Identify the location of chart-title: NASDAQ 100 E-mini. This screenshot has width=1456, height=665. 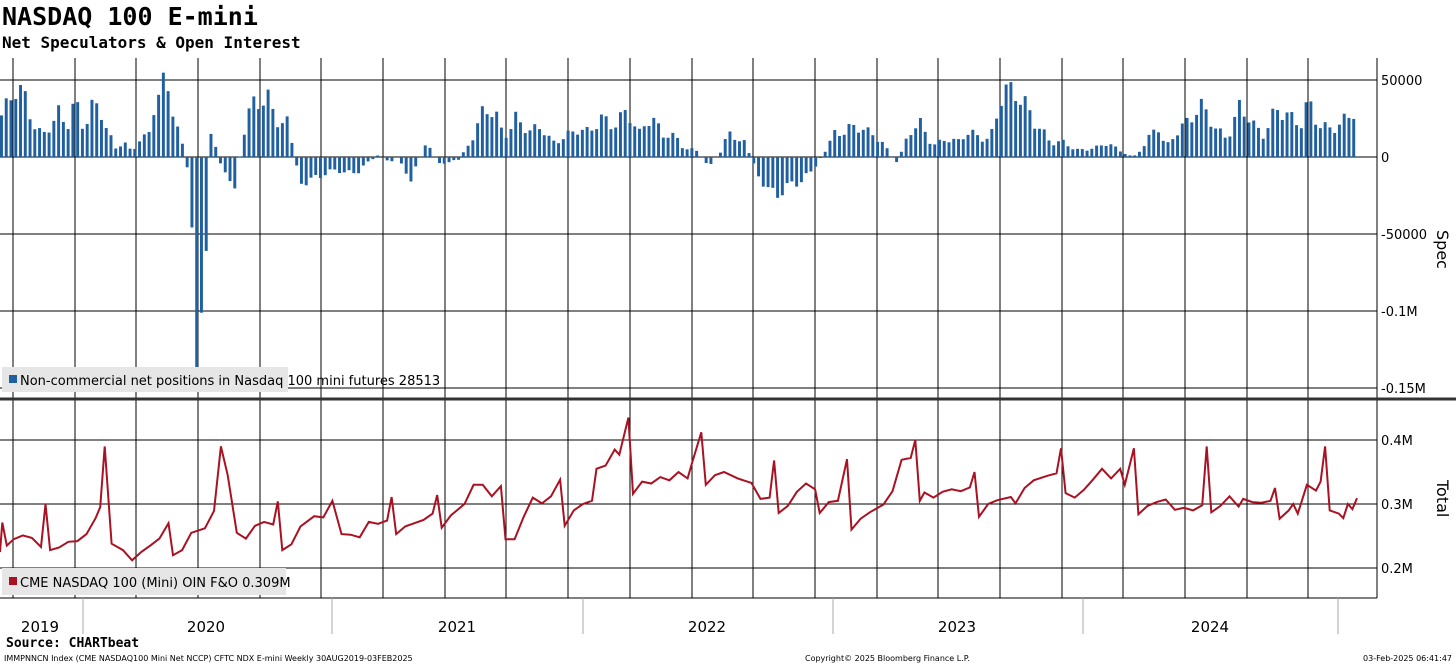
(130, 16).